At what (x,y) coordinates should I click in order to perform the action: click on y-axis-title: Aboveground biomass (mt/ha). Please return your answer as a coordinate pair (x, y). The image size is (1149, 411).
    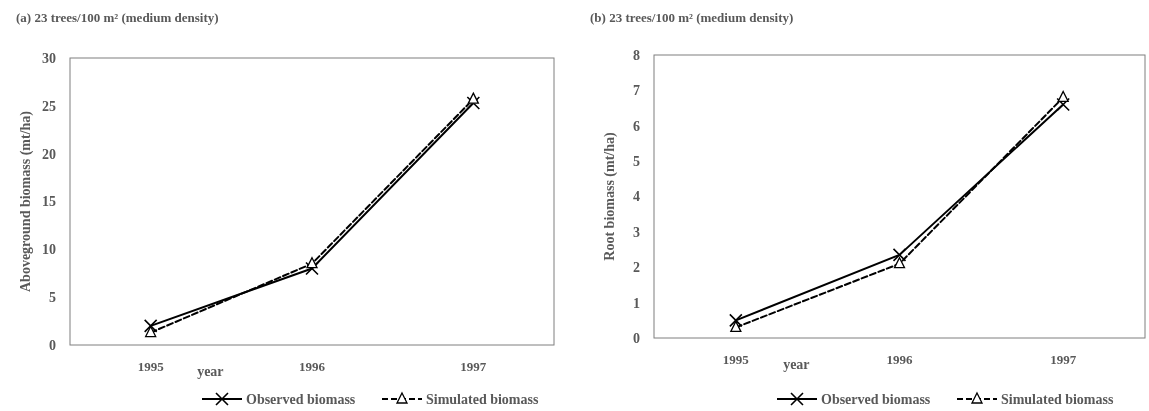
    Looking at the image, I should click on (26, 201).